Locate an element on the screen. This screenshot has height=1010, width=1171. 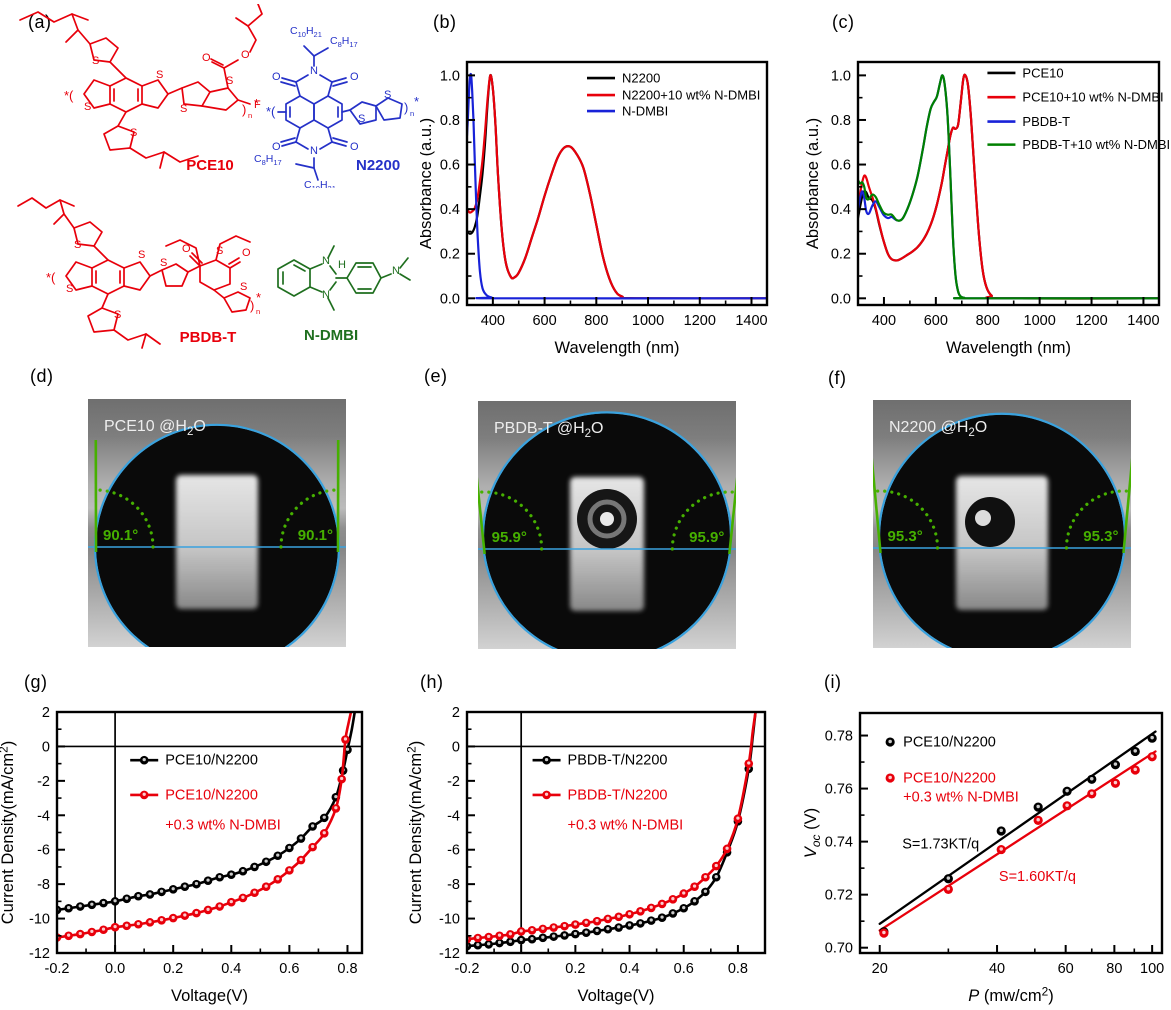
svg-text: 0.72 is located at coordinates (839, 896).